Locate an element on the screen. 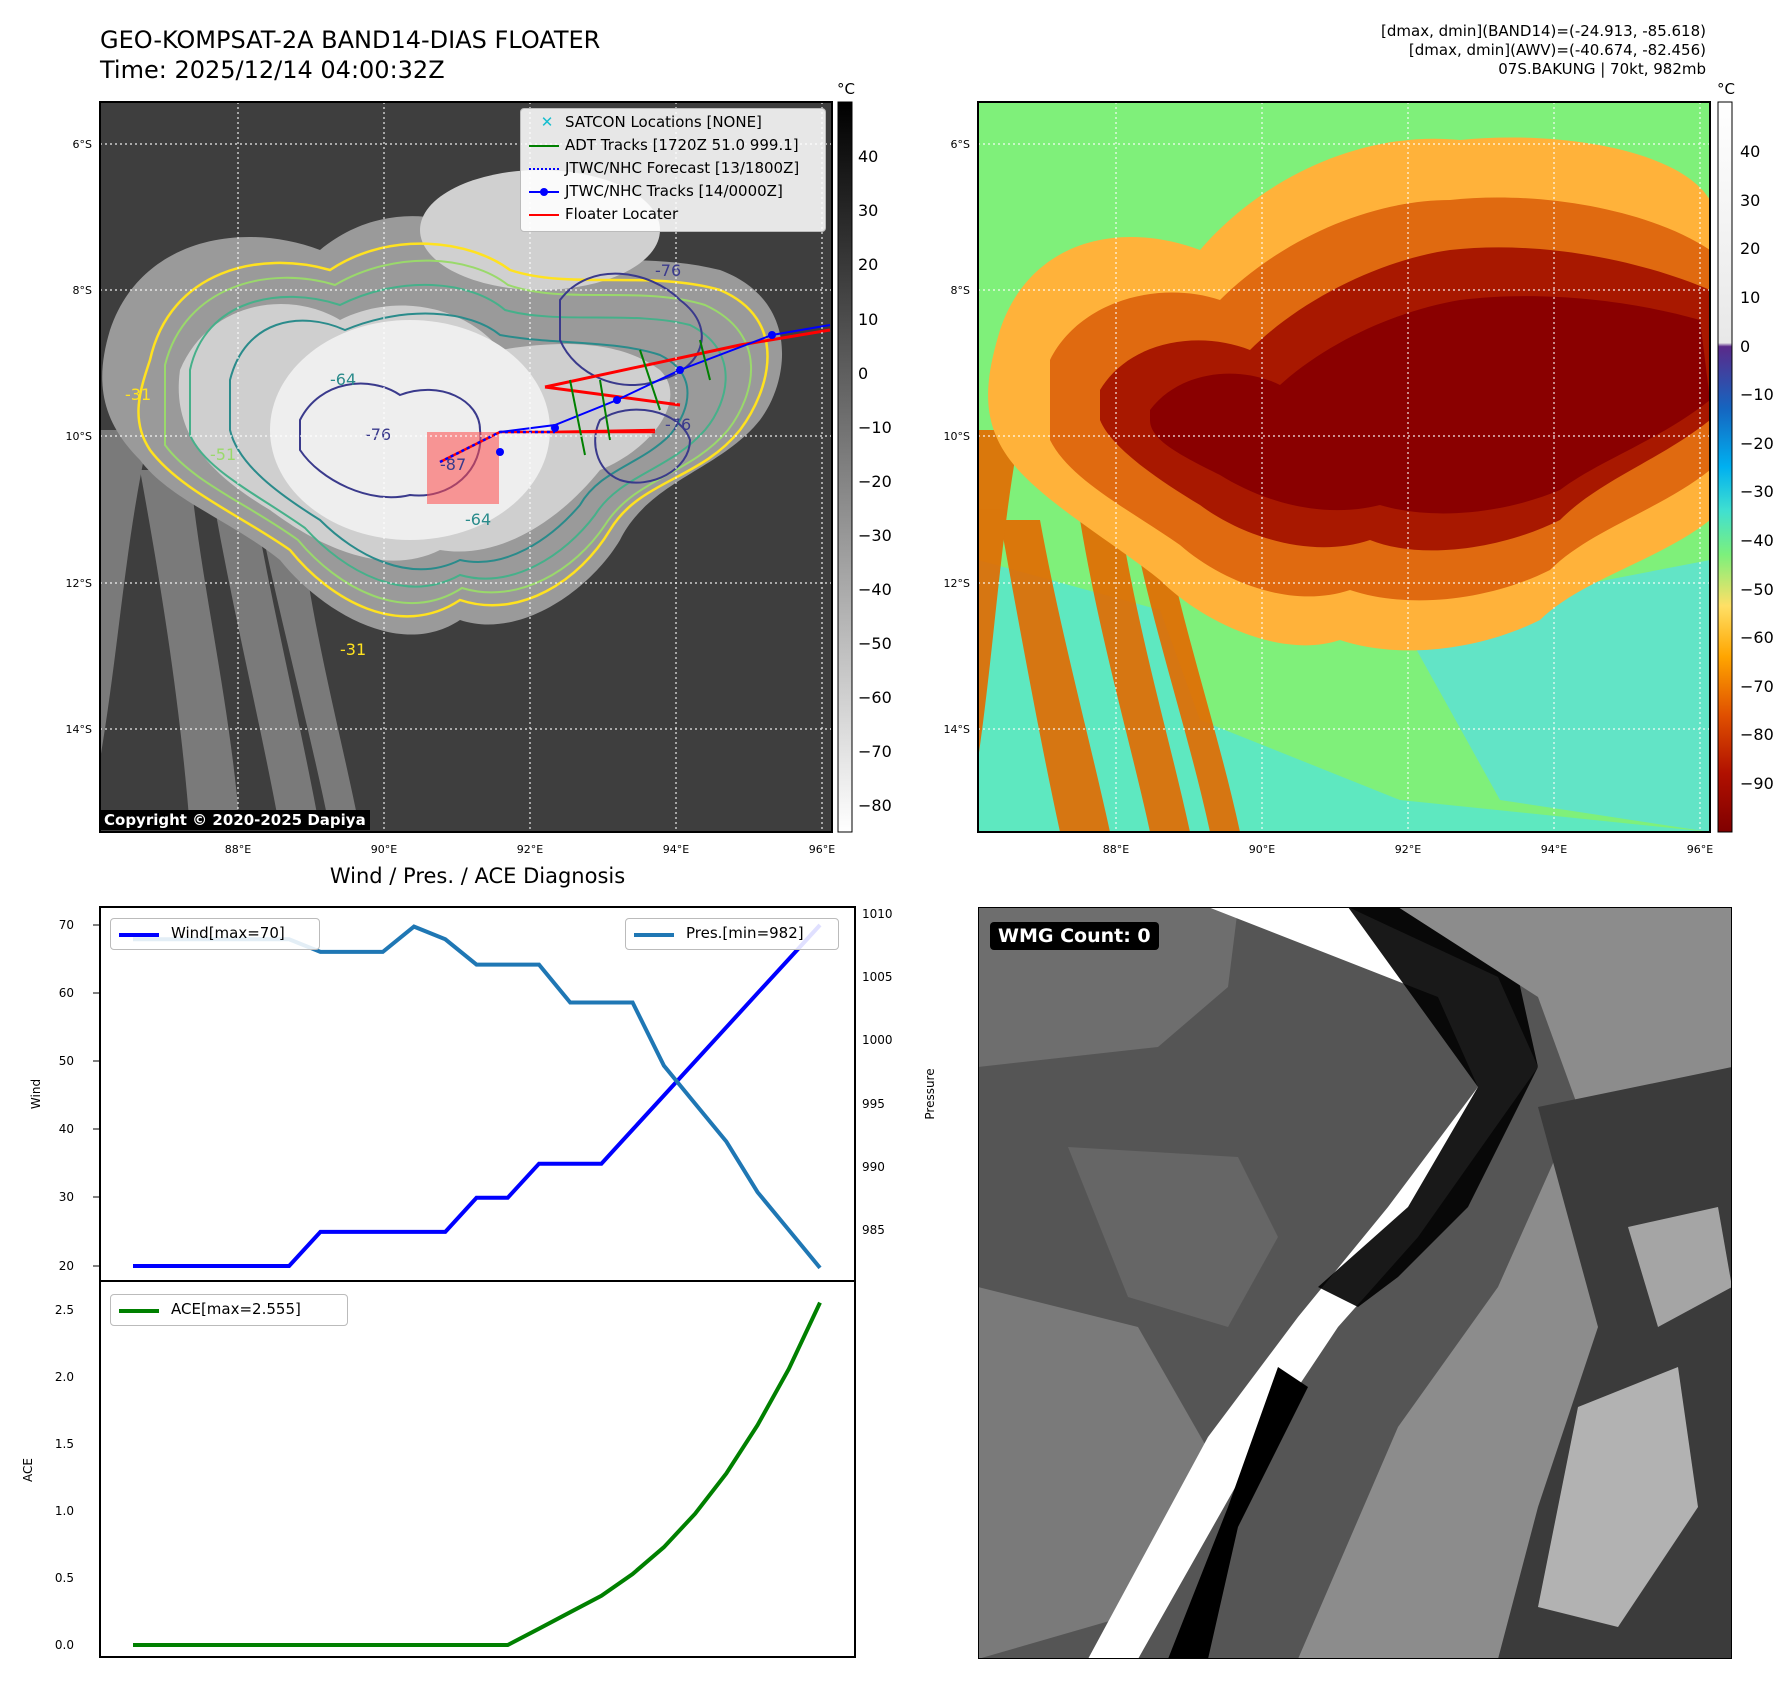 This screenshot has width=1792, height=1690. colorbar-tick: 40 is located at coordinates (868, 156).